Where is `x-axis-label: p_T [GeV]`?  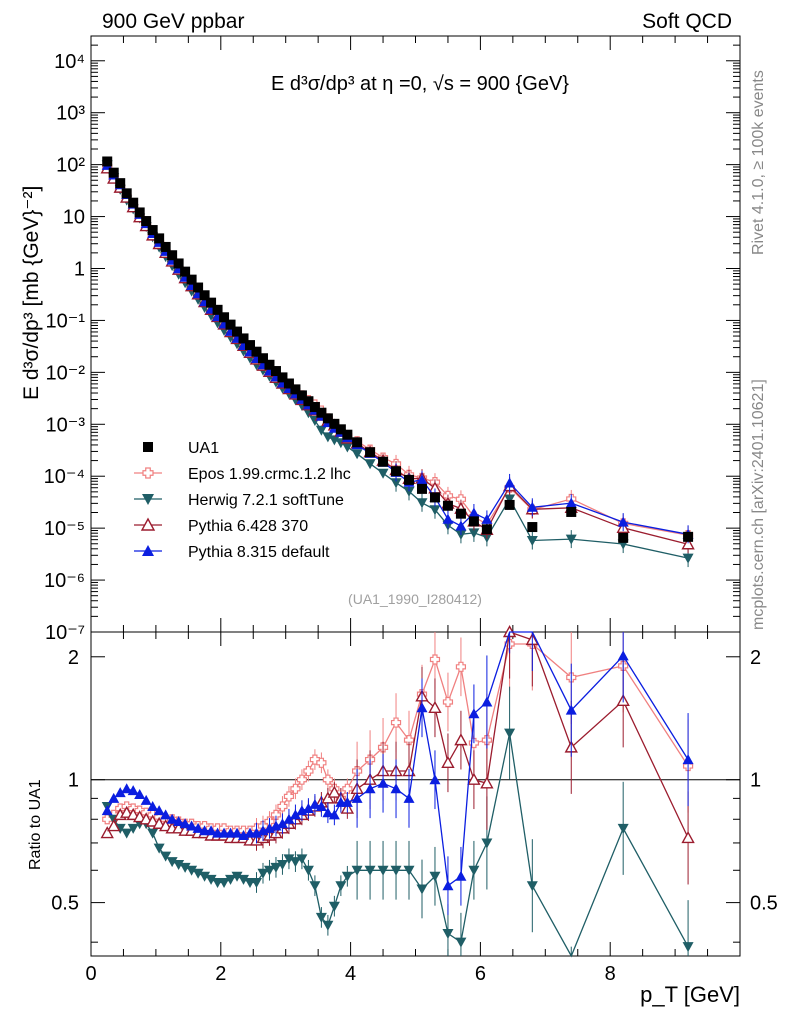 x-axis-label: p_T [GeV] is located at coordinates (690, 994).